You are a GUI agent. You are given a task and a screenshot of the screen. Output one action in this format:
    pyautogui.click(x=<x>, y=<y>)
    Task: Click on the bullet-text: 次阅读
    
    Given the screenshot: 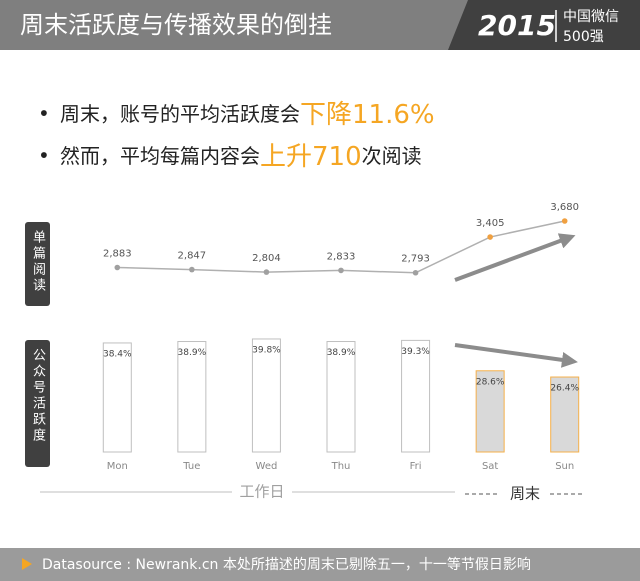 What is the action you would take?
    pyautogui.click(x=392, y=156)
    